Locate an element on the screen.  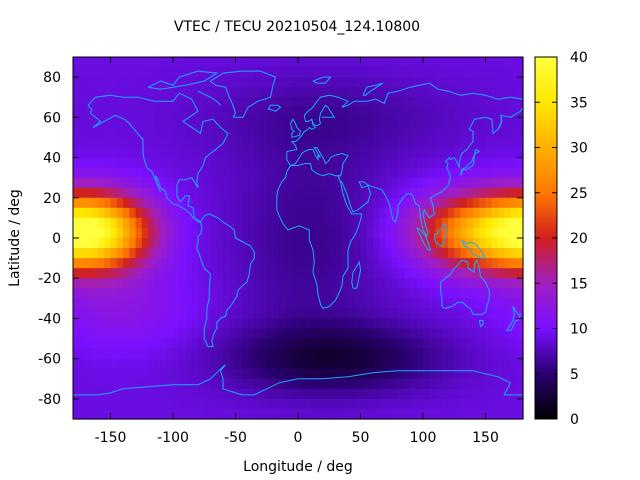
coastline-antarctica is located at coordinates (298, 380).